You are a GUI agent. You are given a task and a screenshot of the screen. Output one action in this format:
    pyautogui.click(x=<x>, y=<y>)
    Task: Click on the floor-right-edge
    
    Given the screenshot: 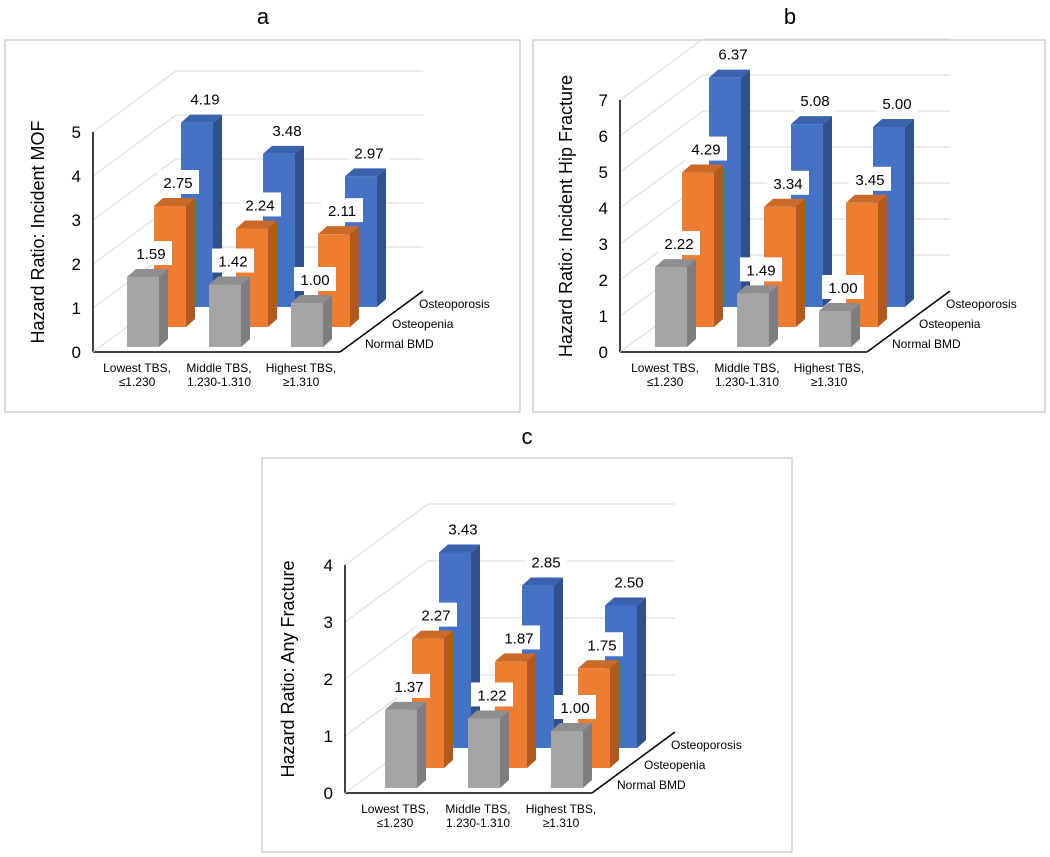 What is the action you would take?
    pyautogui.click(x=381, y=321)
    